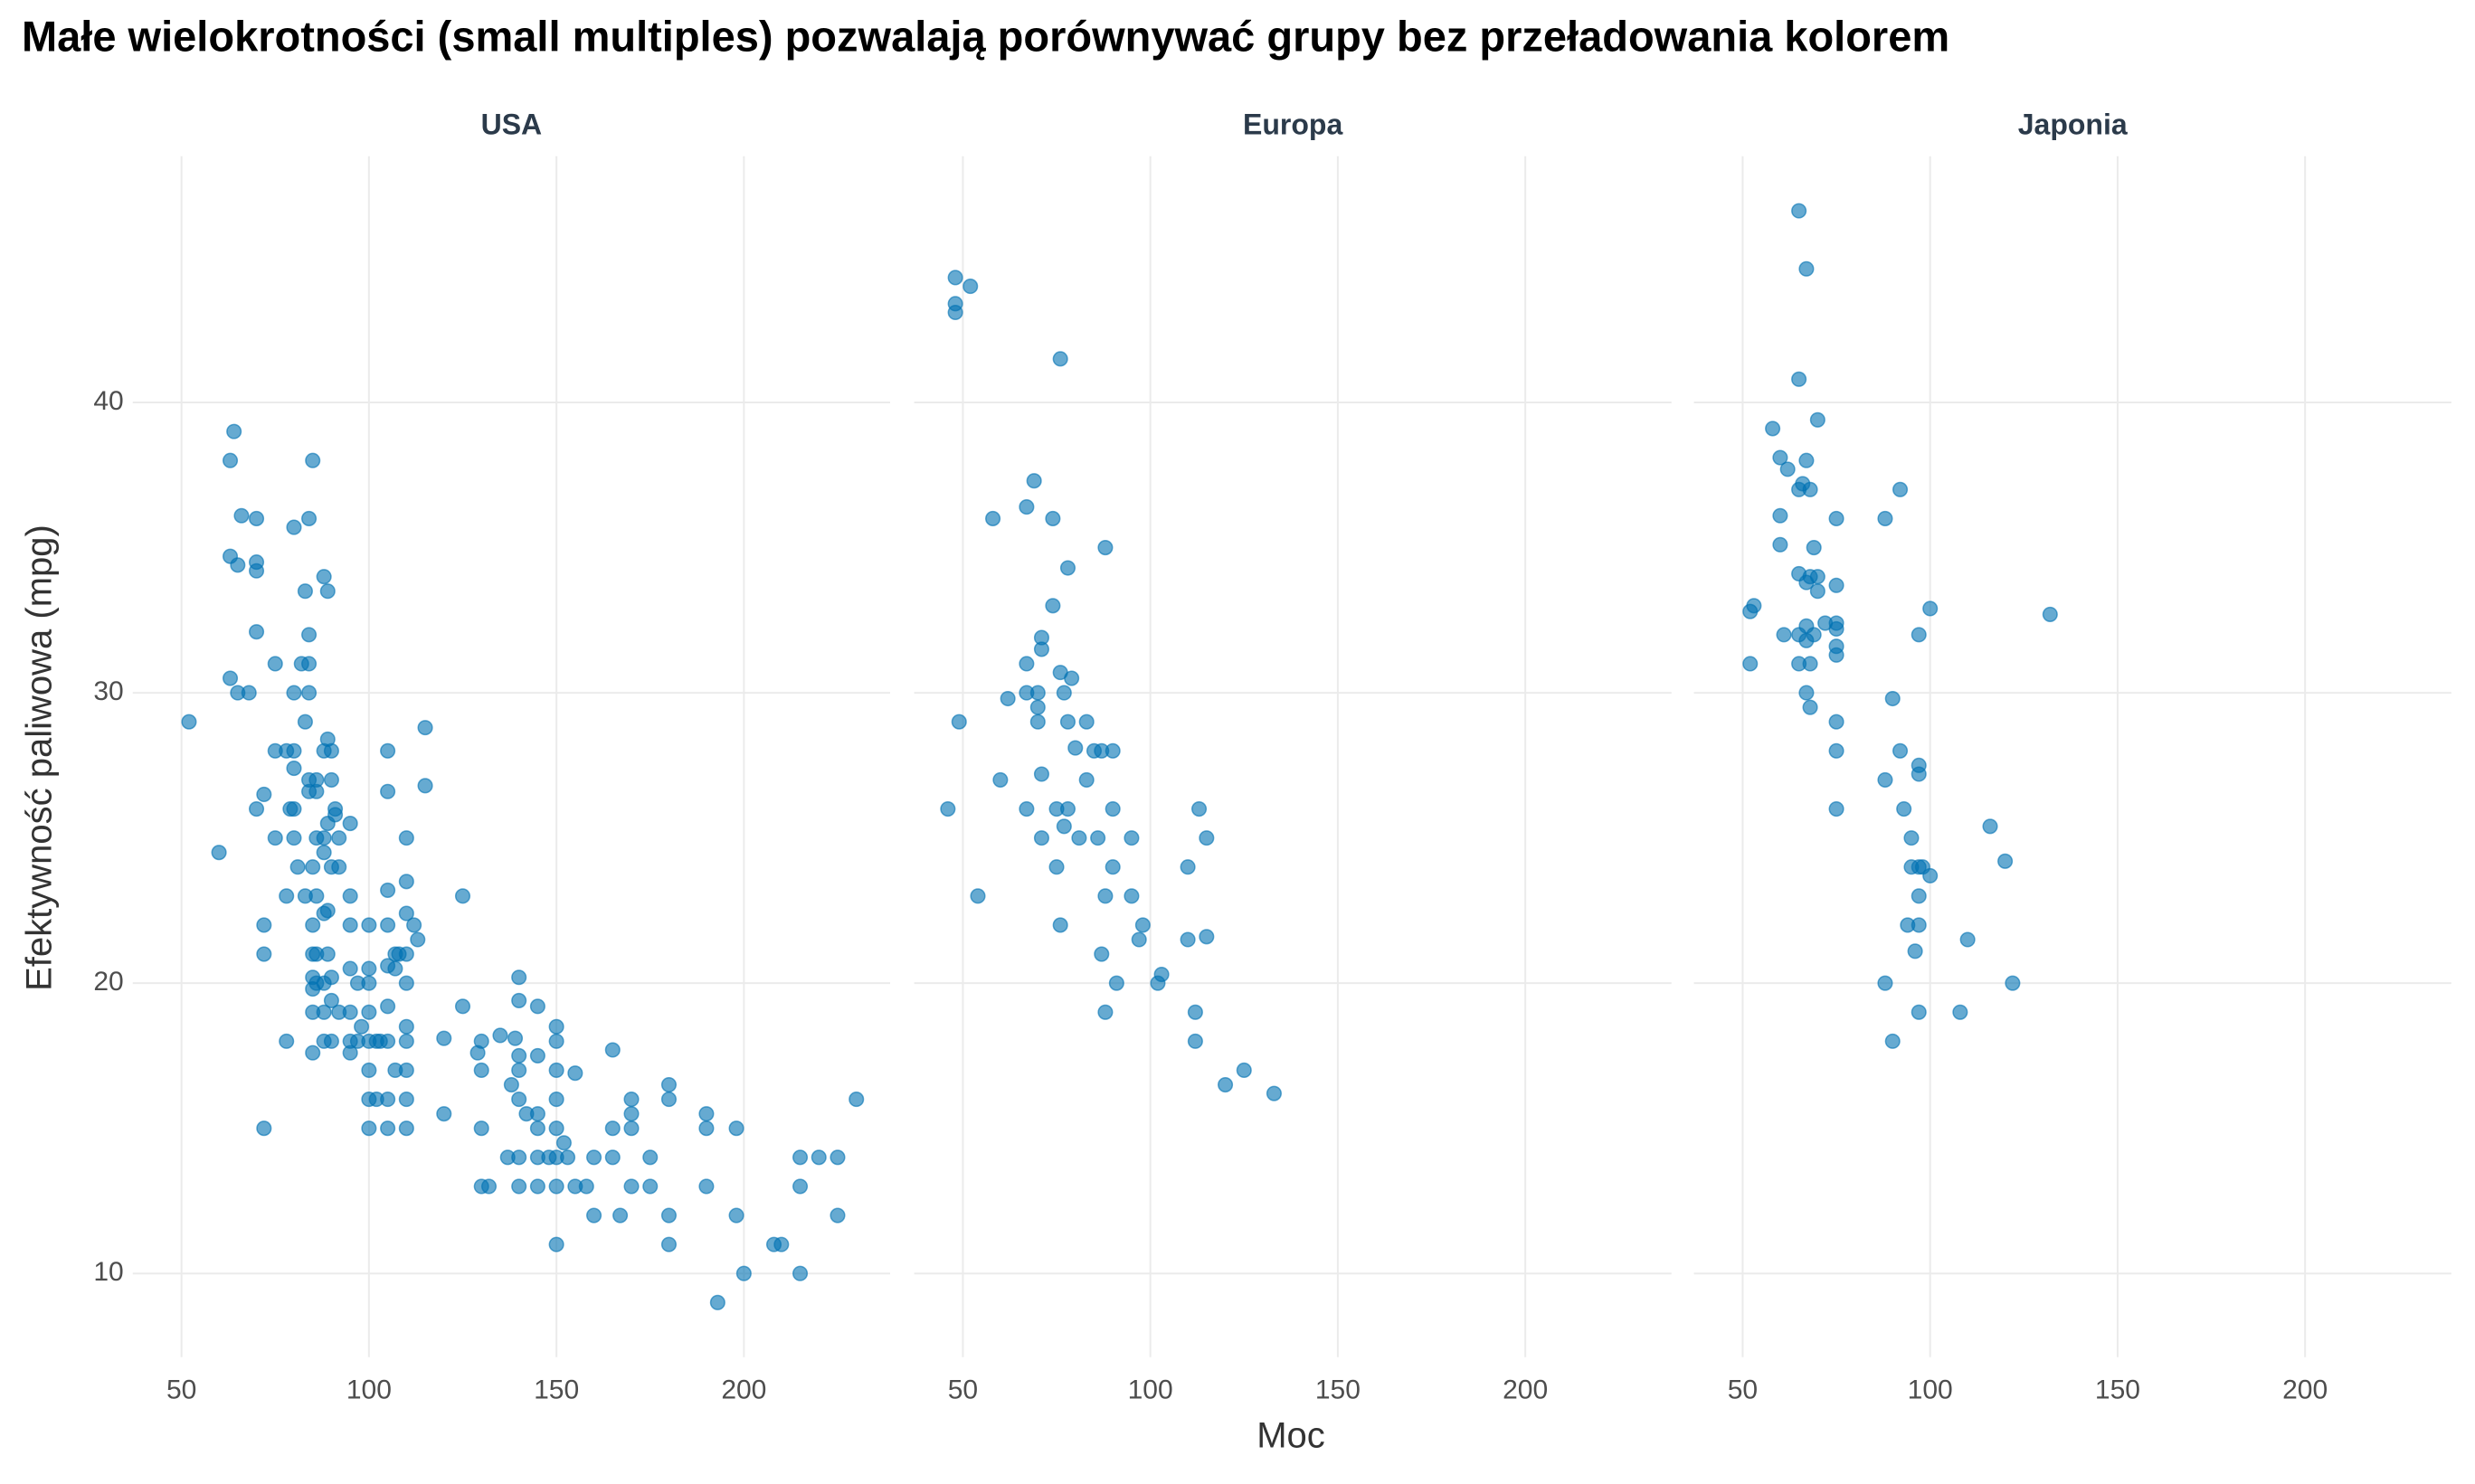 The image size is (2475, 1484). I want to click on x-axis-label: Moc, so click(1290, 1436).